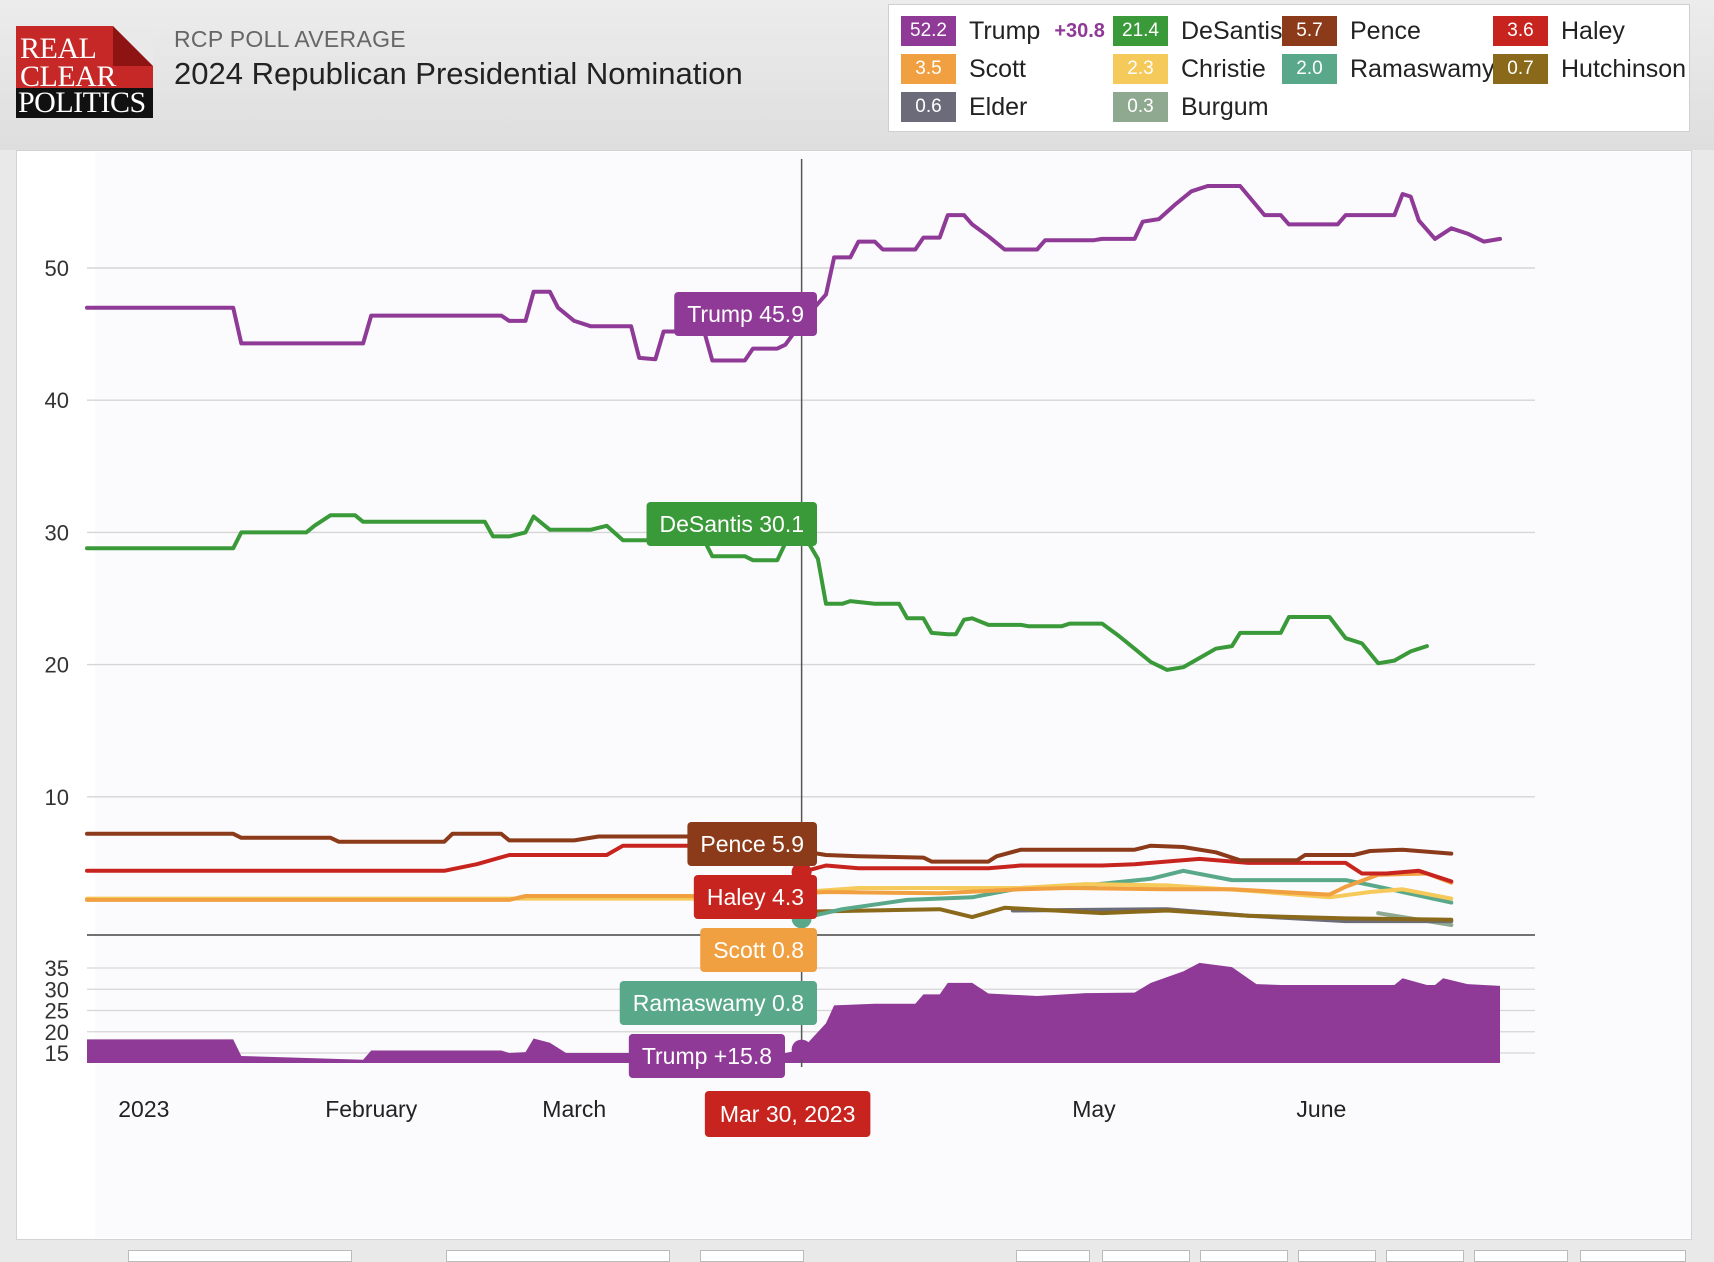  I want to click on legend-badge: 0.3, so click(1140, 107).